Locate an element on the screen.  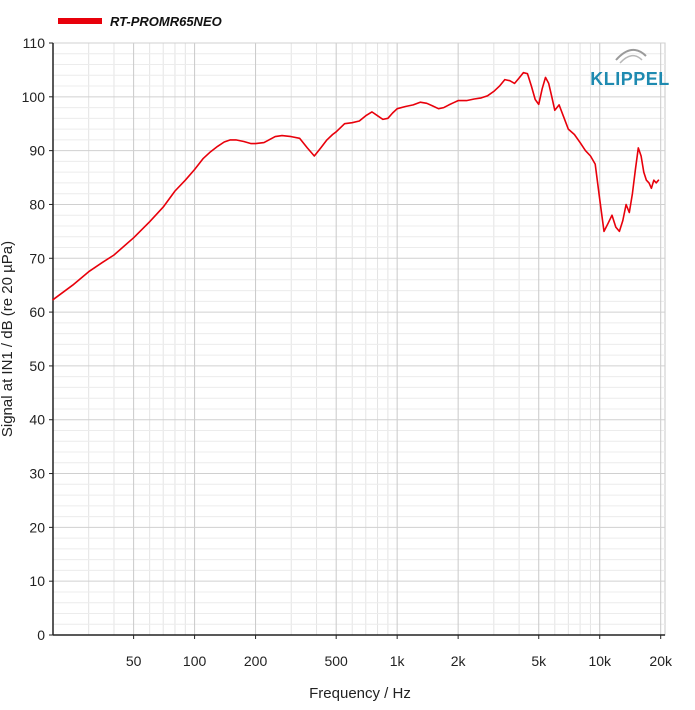
logo-text: KLIPPEL is located at coordinates (630, 79).